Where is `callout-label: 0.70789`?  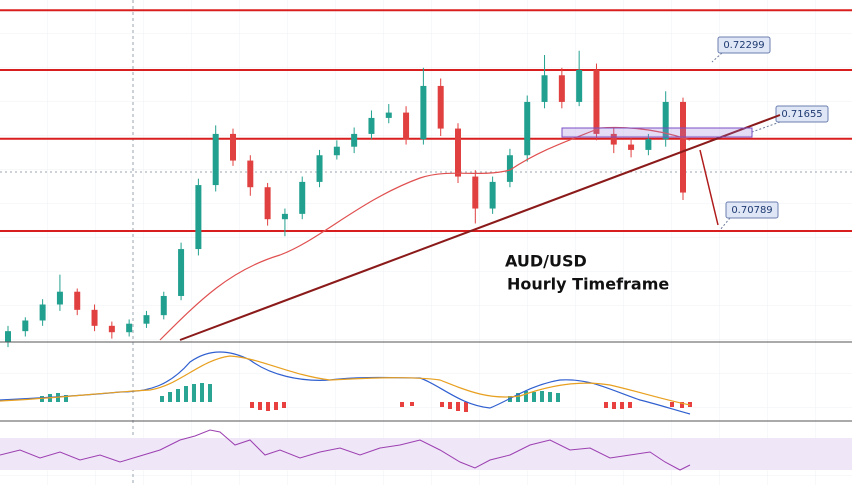 callout-label: 0.70789 is located at coordinates (751, 210).